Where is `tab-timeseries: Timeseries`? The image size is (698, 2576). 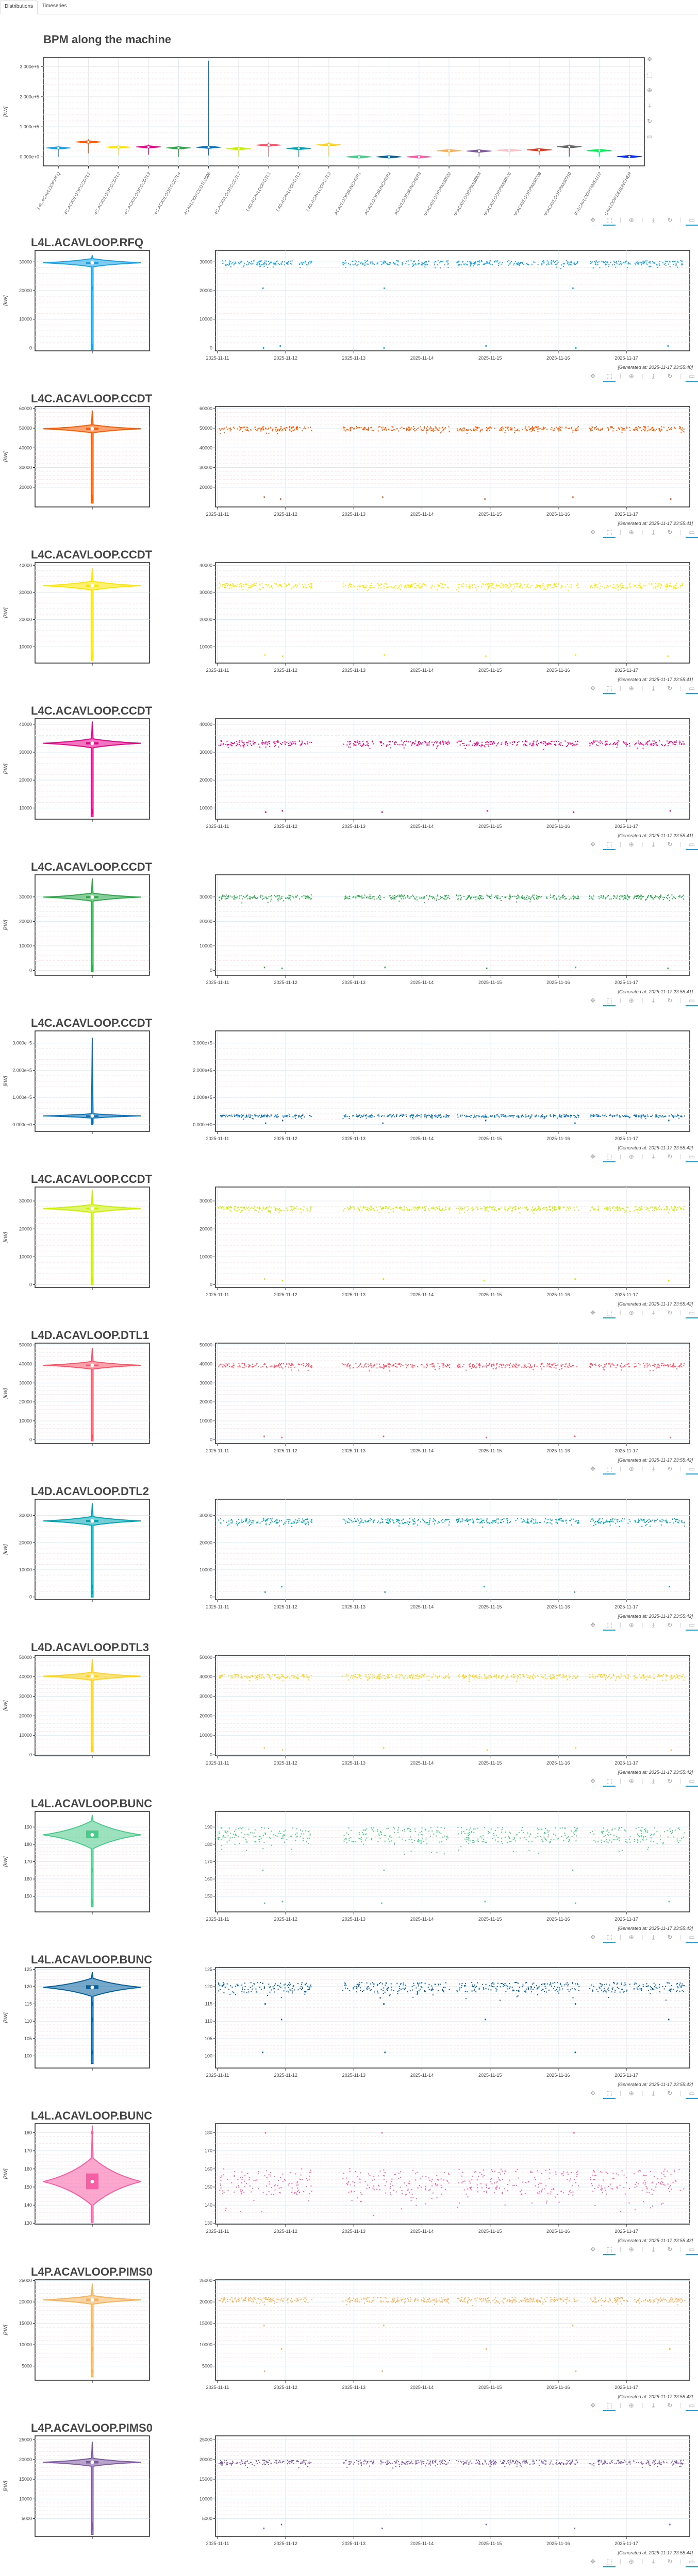 tab-timeseries: Timeseries is located at coordinates (54, 6).